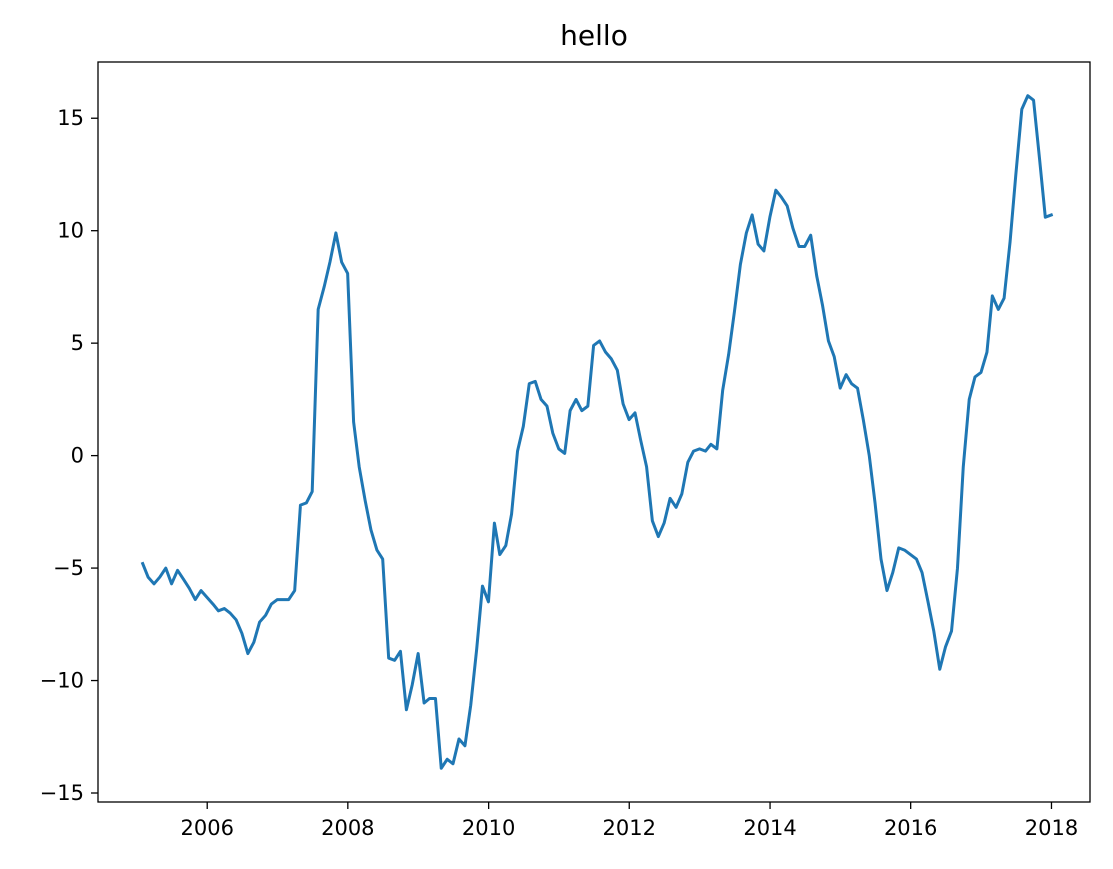 This screenshot has height=869, width=1113. Describe the element at coordinates (206, 828) in the screenshot. I see `x-tick-label: 2006` at that location.